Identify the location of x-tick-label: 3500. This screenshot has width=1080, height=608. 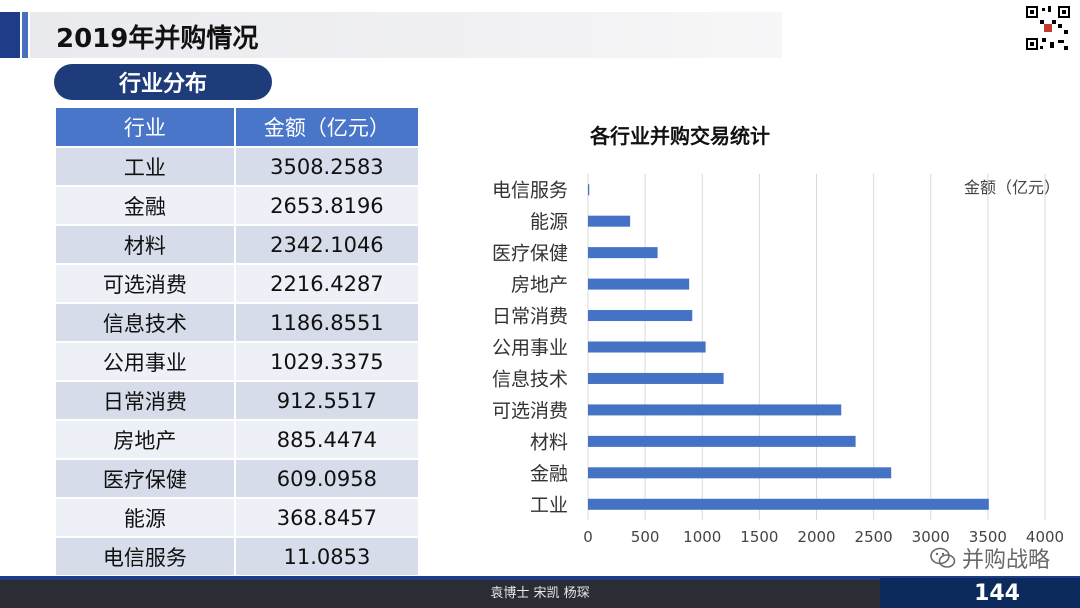
(988, 537).